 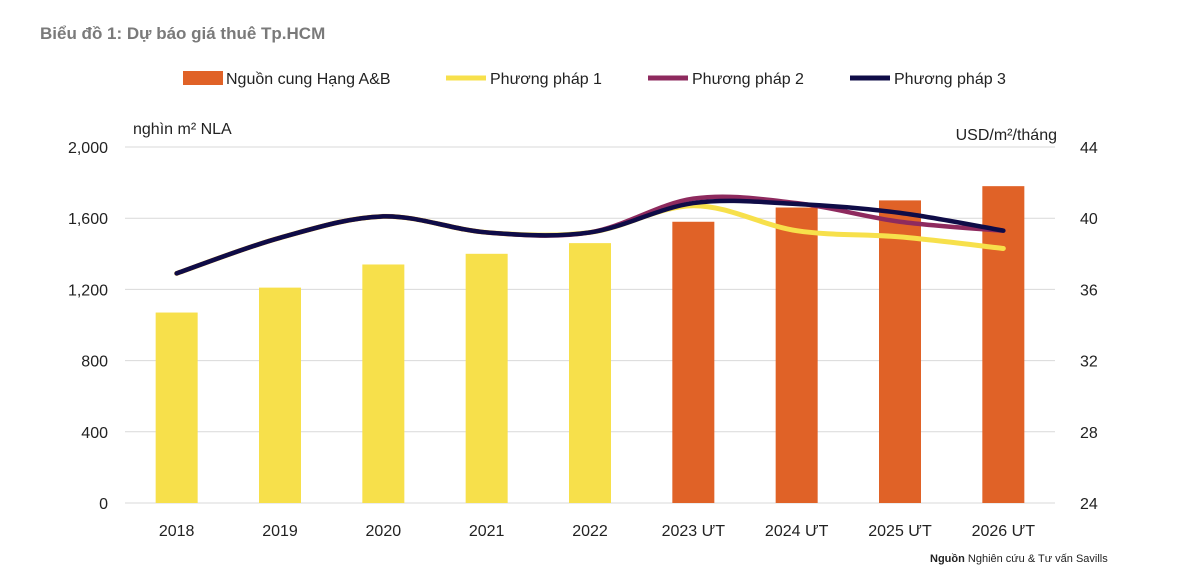 I want to click on line-phương-pháp-3, so click(x=590, y=237).